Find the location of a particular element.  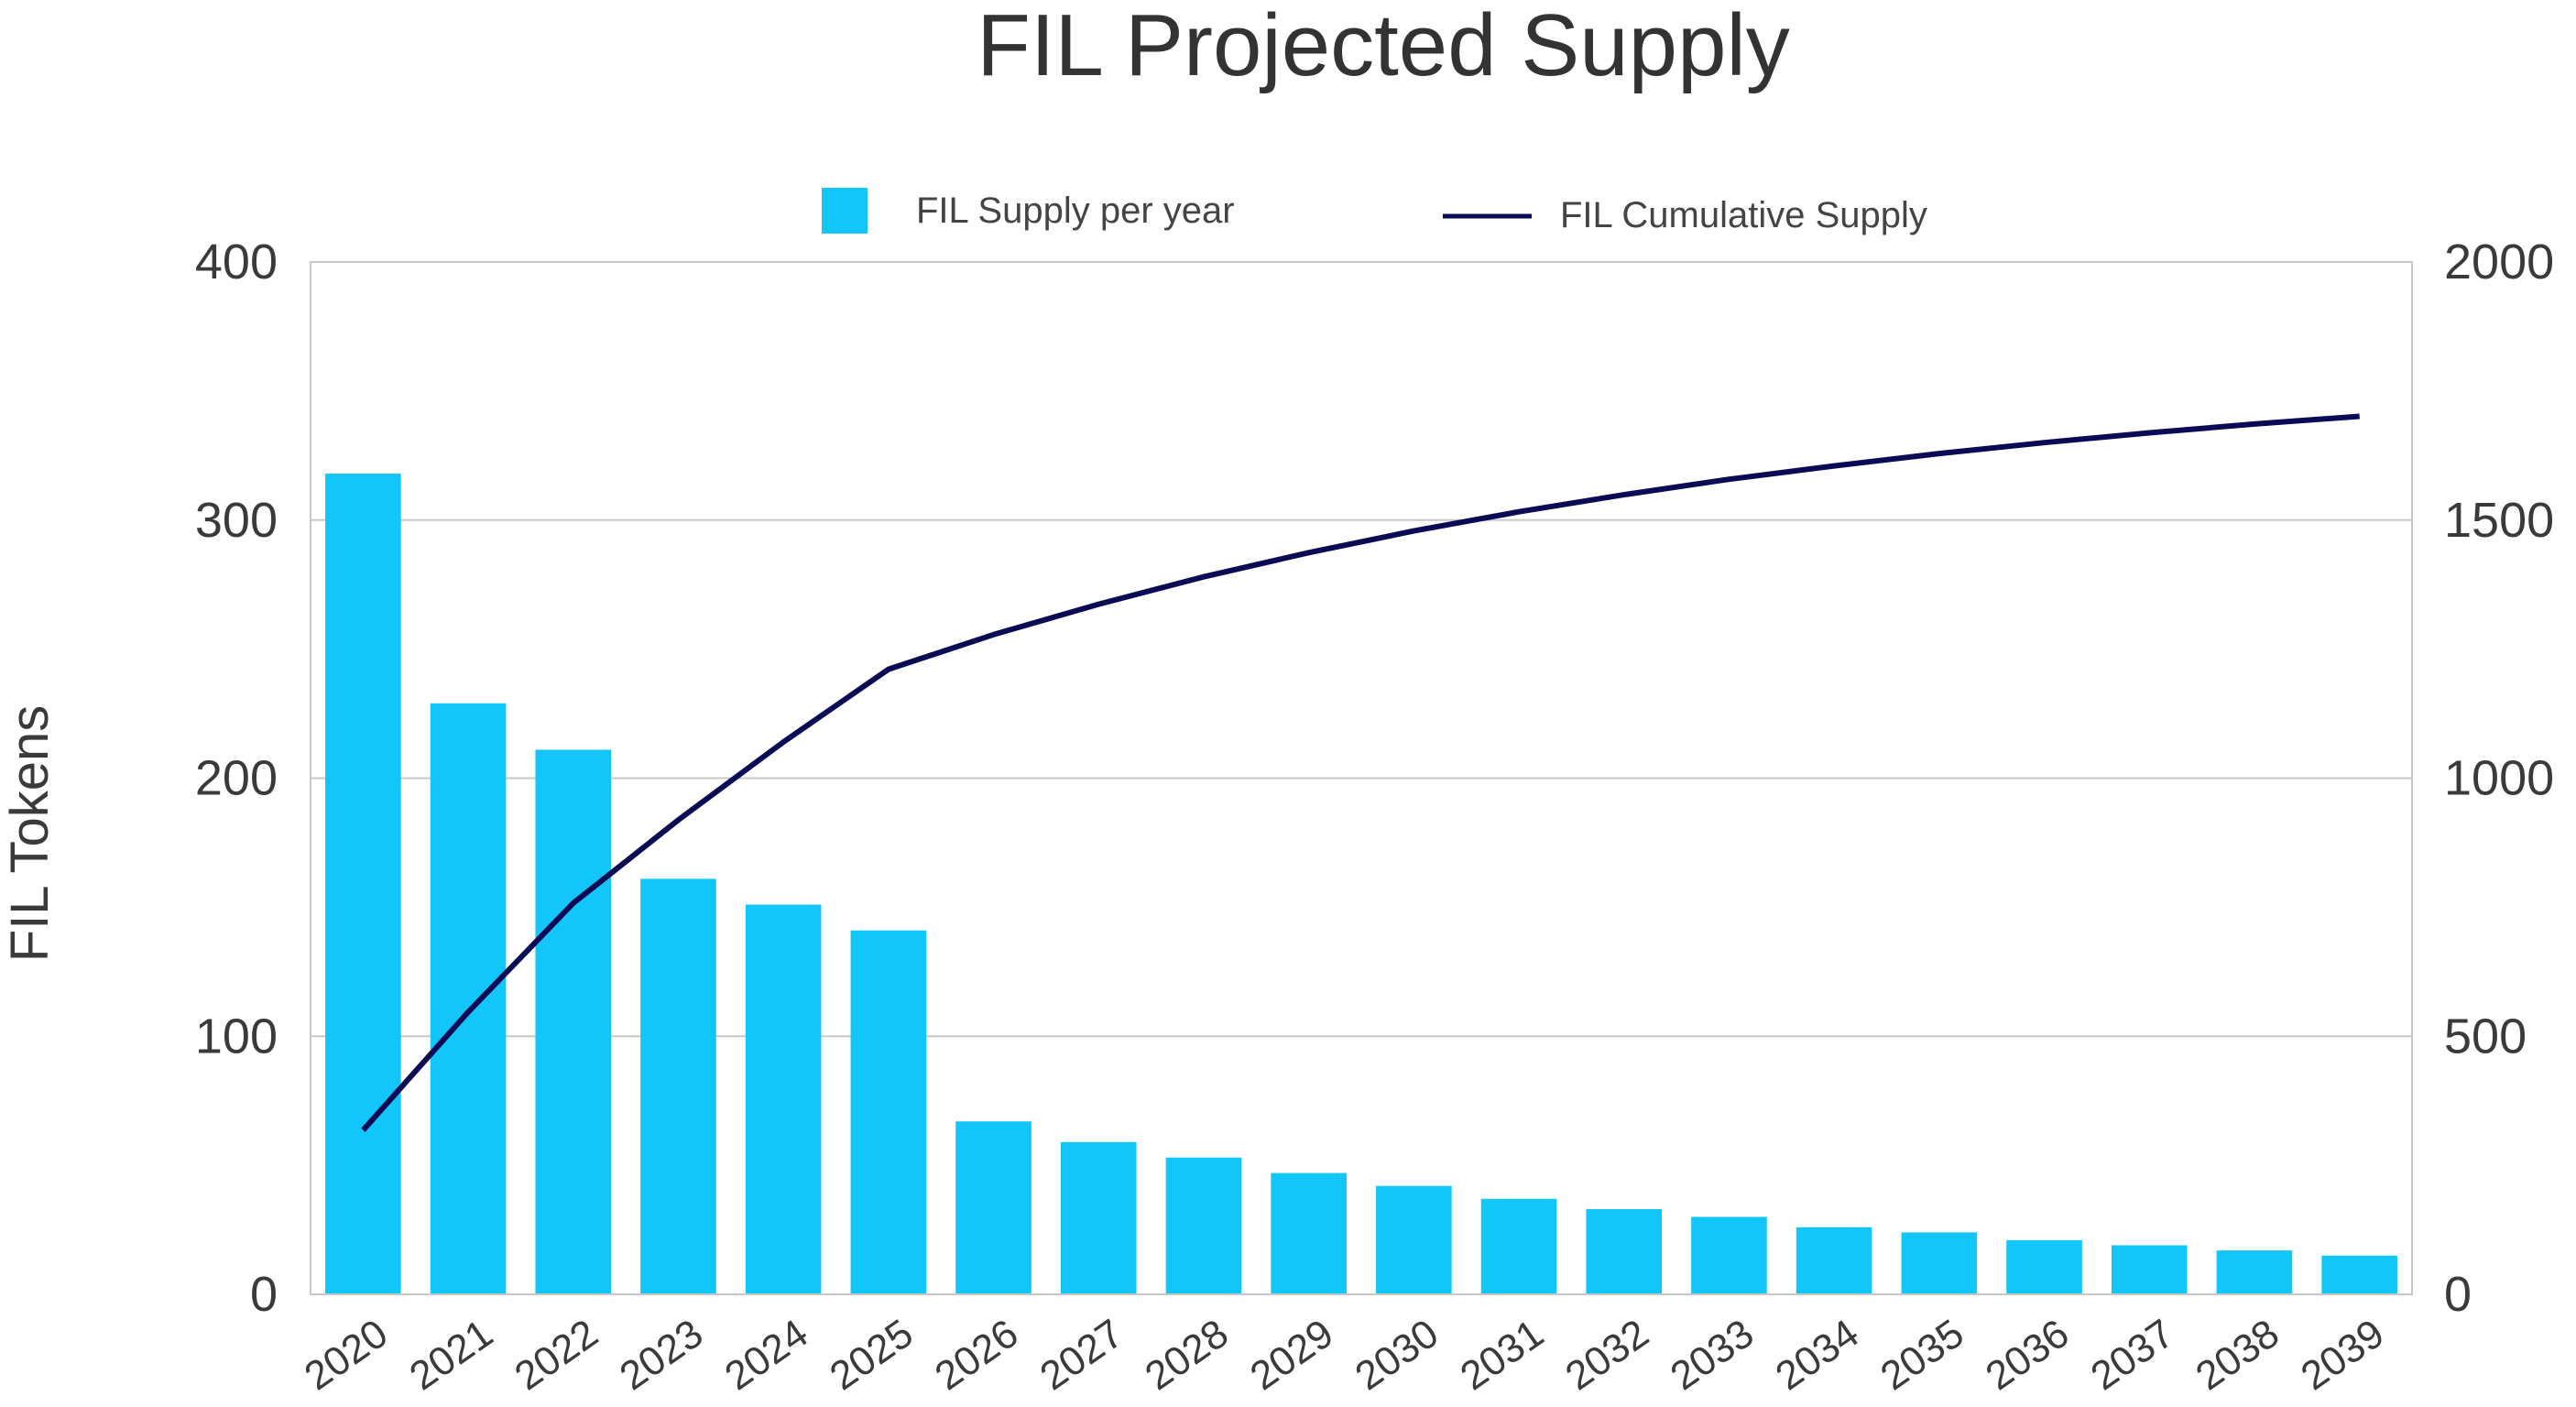

right-tick-label: 2000 is located at coordinates (2499, 261).